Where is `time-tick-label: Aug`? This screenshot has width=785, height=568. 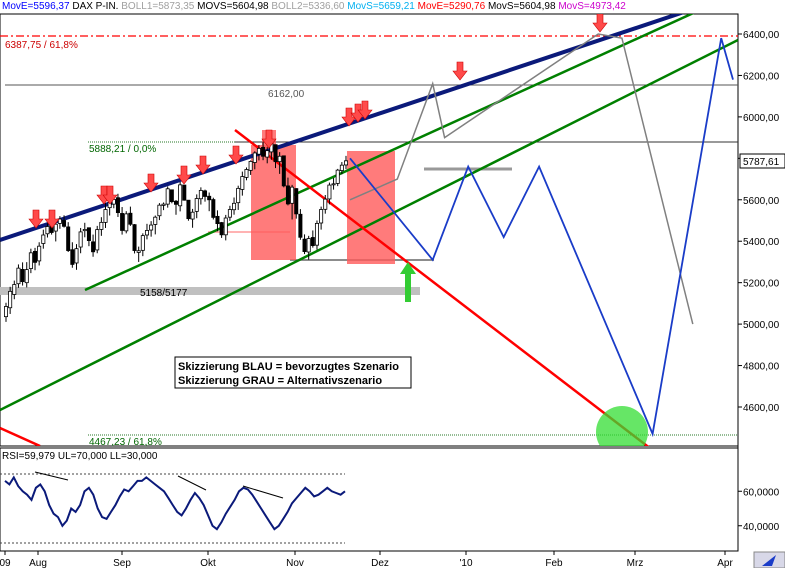
time-tick-label: Aug is located at coordinates (38, 563).